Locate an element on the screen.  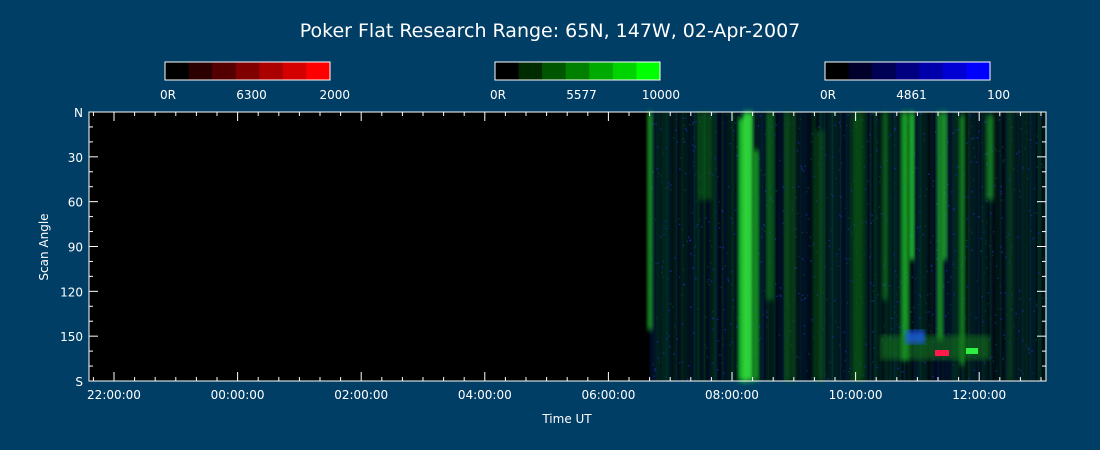
colorbar-6300: 0R 6300 2000 is located at coordinates (255, 81).